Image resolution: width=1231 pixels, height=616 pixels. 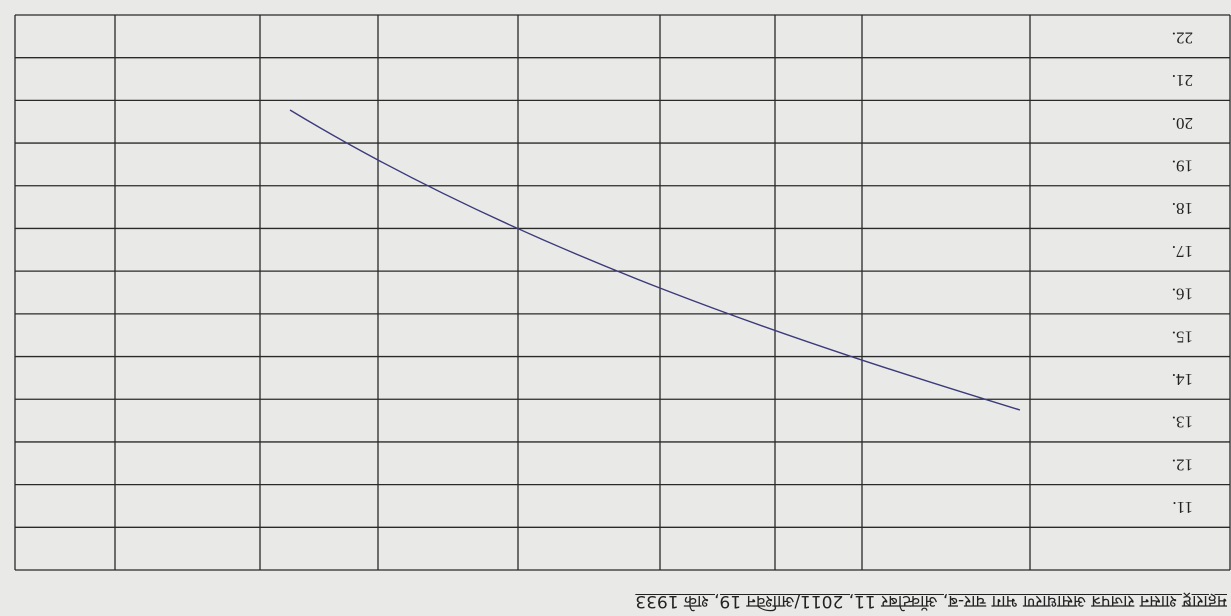 What do you see at coordinates (1182, 123) in the screenshot?
I see `row-number: 20.` at bounding box center [1182, 123].